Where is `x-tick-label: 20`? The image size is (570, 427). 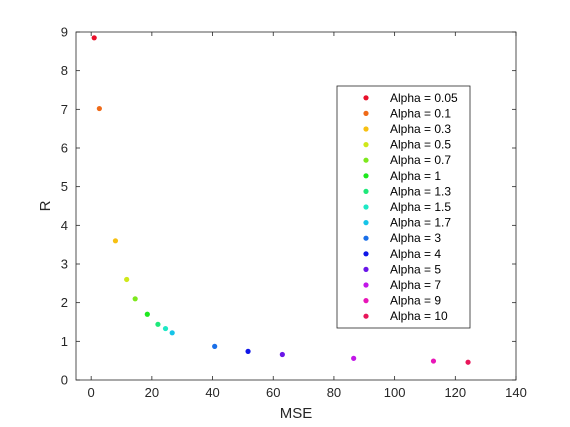
x-tick-label: 20 is located at coordinates (152, 392).